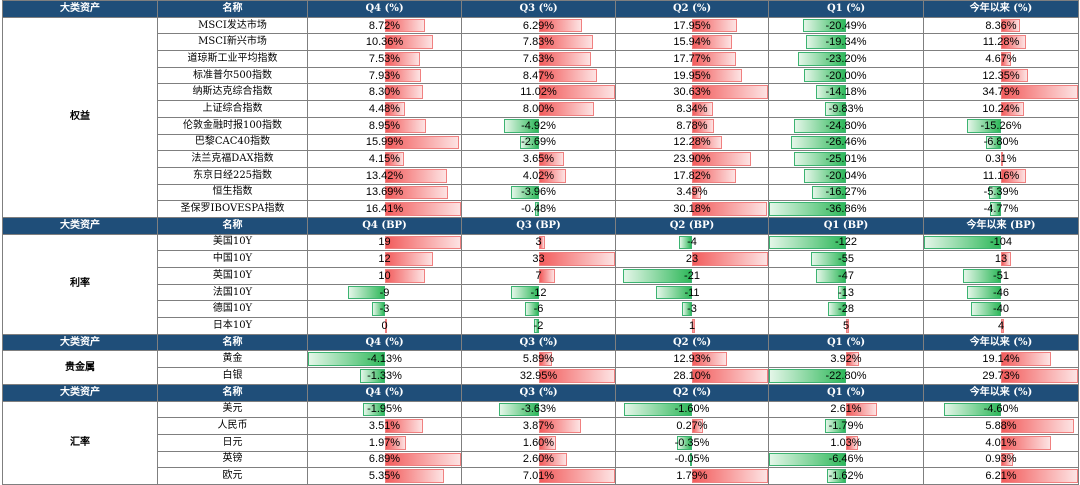 Image resolution: width=1080 pixels, height=485 pixels. I want to click on column-header: Q2 (BP), so click(692, 225).